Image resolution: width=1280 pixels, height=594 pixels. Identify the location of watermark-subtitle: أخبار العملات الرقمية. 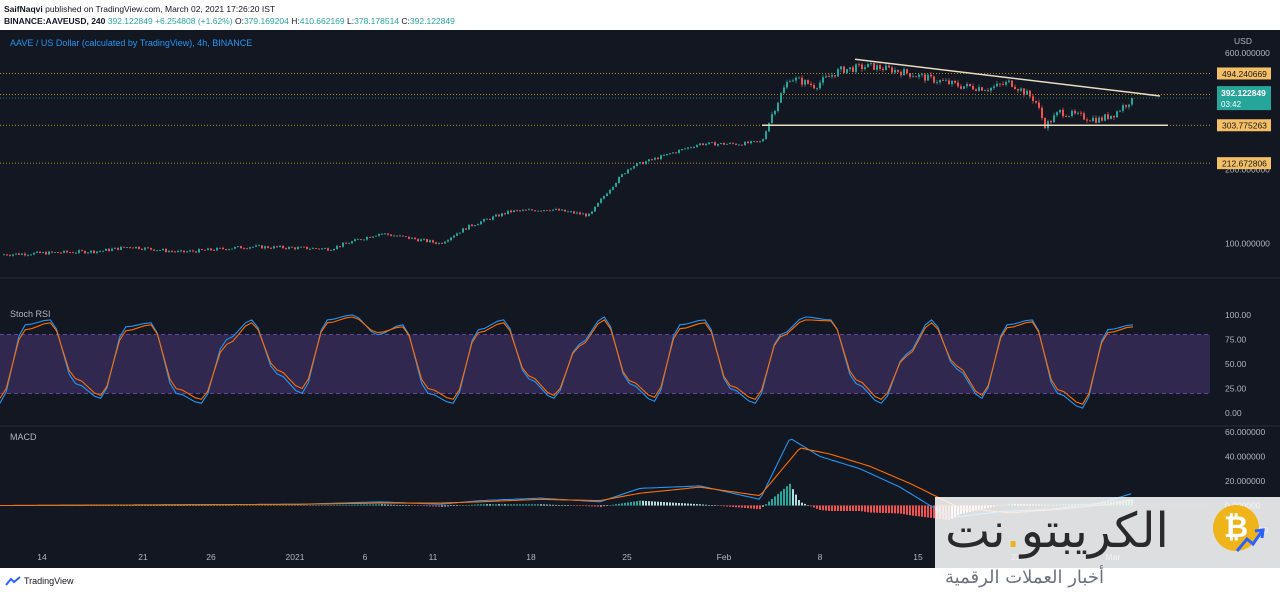
(1024, 577).